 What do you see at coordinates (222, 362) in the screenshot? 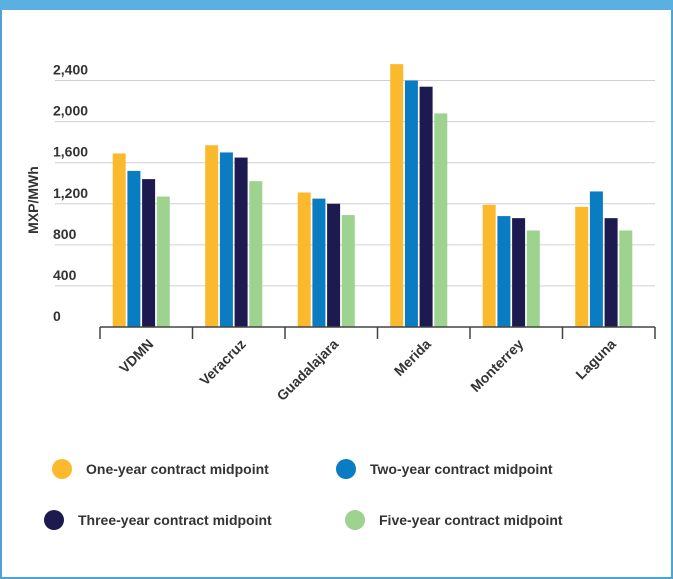
I see `x-tick-label-veracruz: Veracruz` at bounding box center [222, 362].